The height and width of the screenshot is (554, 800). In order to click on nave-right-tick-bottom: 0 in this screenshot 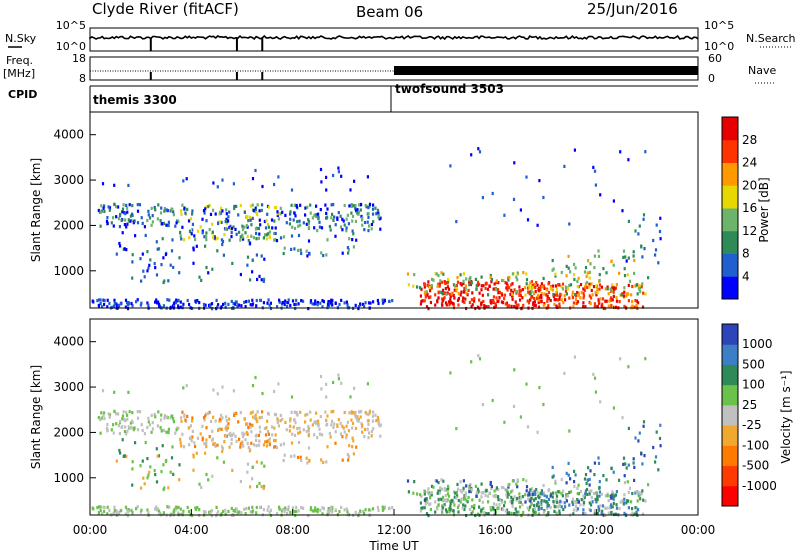, I will do `click(711, 78)`.